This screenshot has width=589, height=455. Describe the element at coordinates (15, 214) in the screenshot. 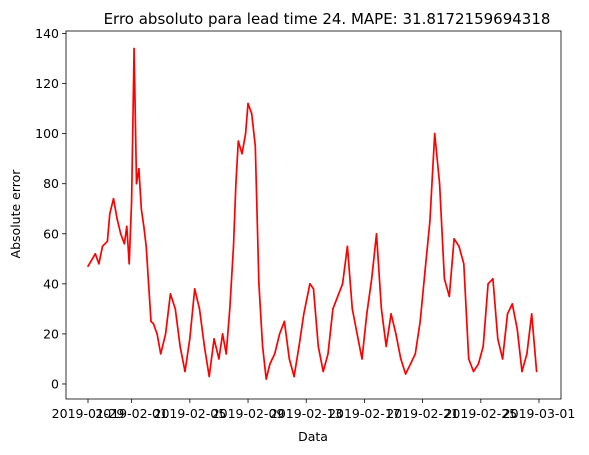

I see `y-axis-label: Absolute error` at that location.